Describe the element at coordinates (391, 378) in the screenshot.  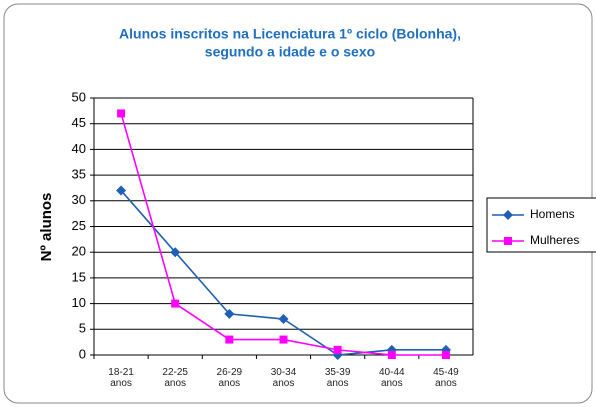
I see `x-tick-label: 40-44 anos` at that location.